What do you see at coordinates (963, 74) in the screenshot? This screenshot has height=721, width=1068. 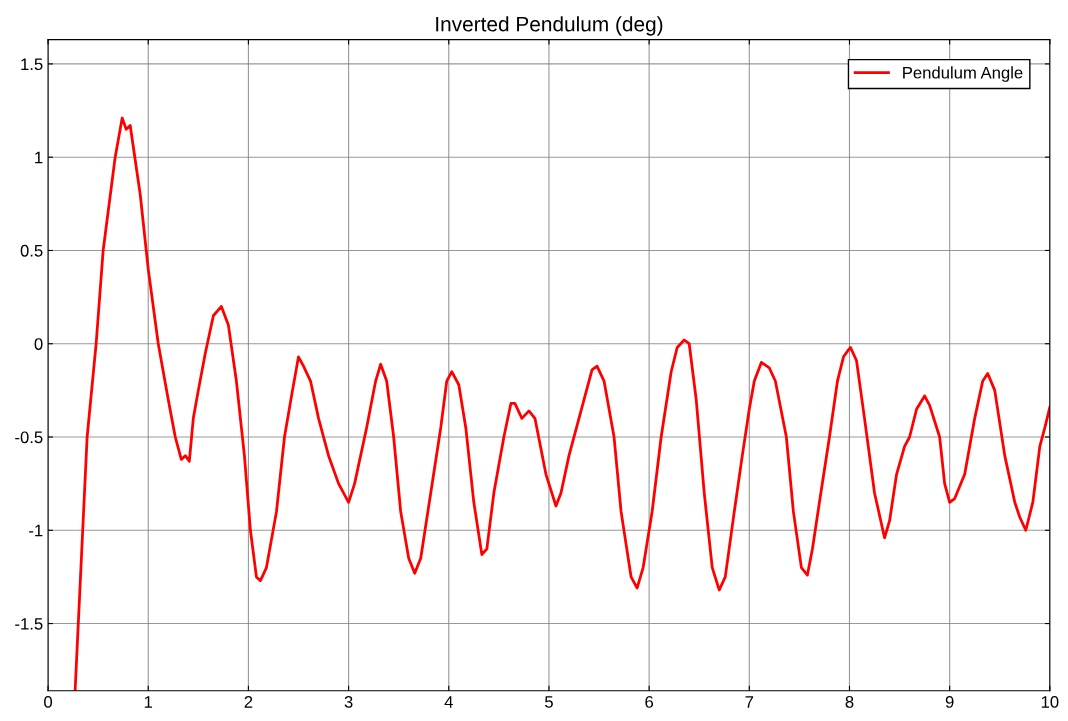 I see `legend-label: Pendulum Angle` at bounding box center [963, 74].